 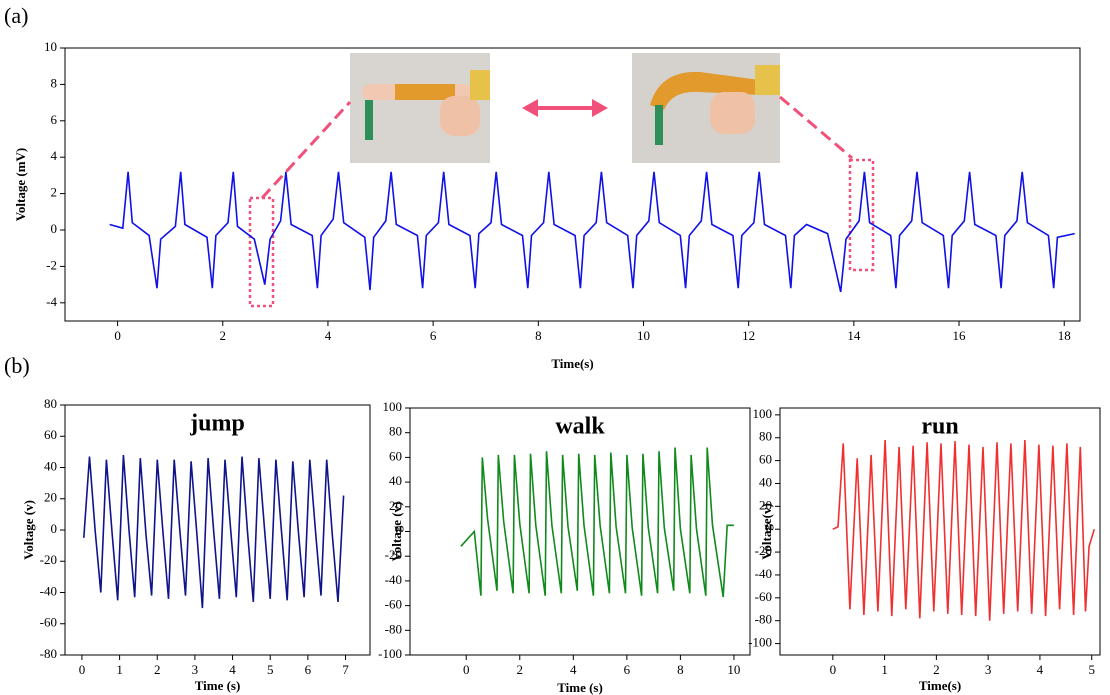 I want to click on chart-title: run, so click(x=939, y=427).